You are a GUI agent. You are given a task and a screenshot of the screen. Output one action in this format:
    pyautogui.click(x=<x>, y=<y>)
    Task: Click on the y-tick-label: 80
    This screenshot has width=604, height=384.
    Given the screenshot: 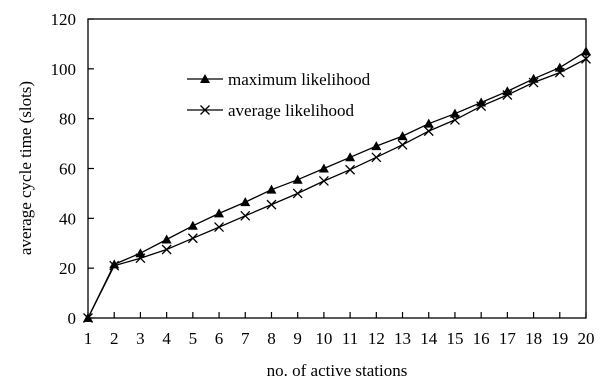 What is the action you would take?
    pyautogui.click(x=67, y=119)
    